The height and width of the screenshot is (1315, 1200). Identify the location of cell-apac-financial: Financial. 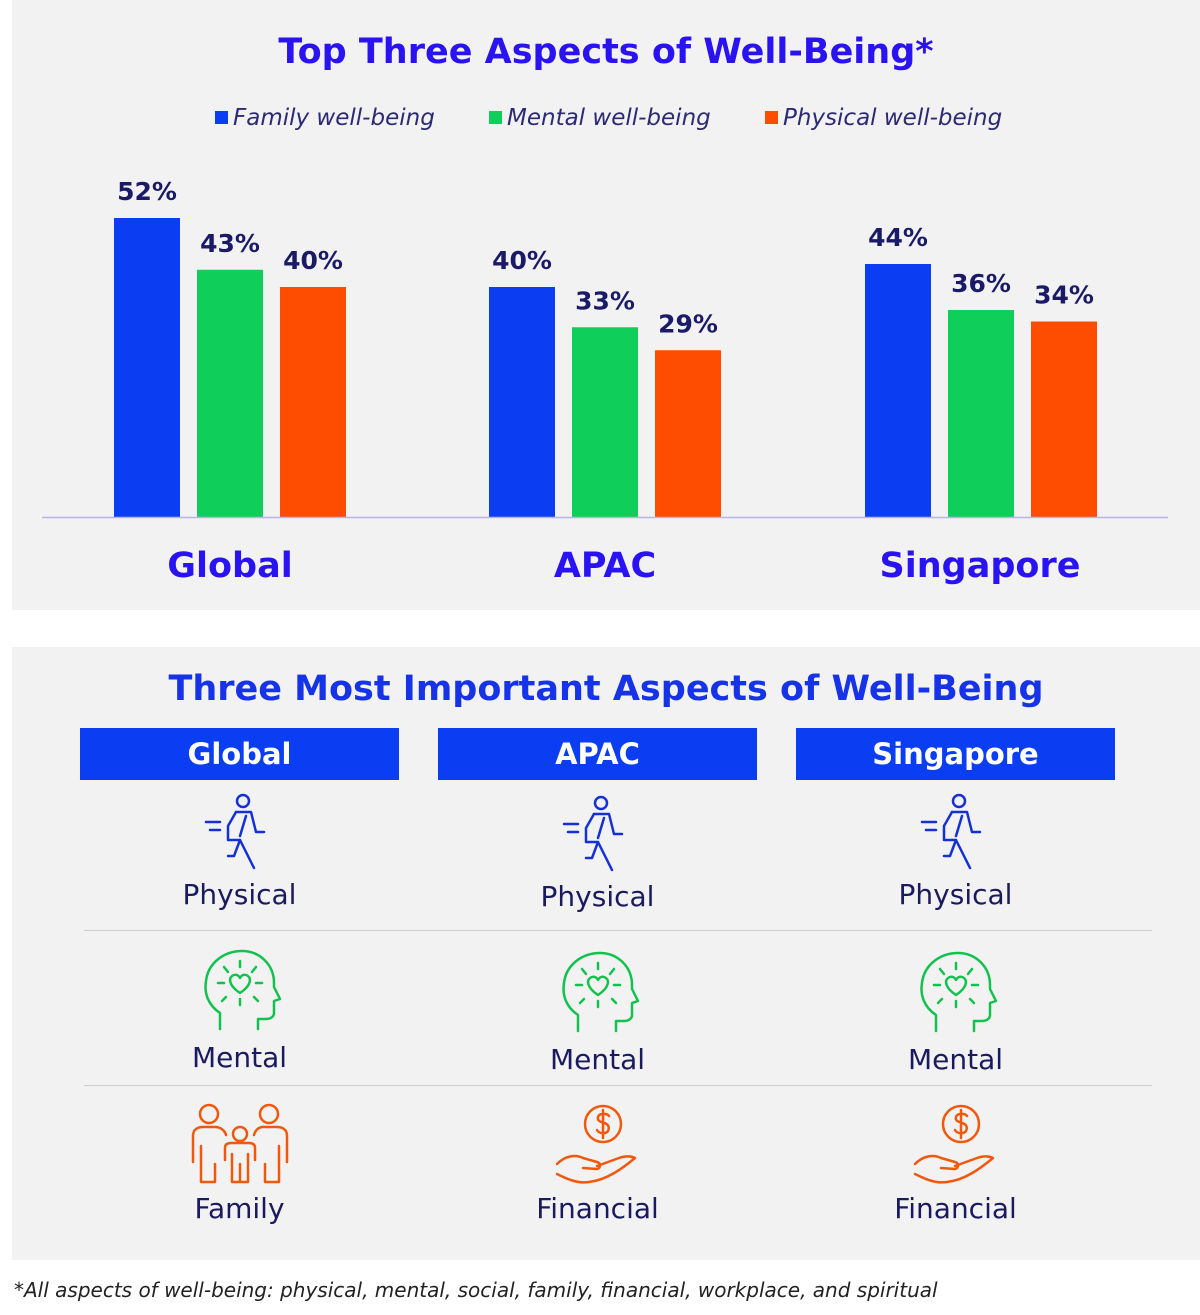
(597, 1163).